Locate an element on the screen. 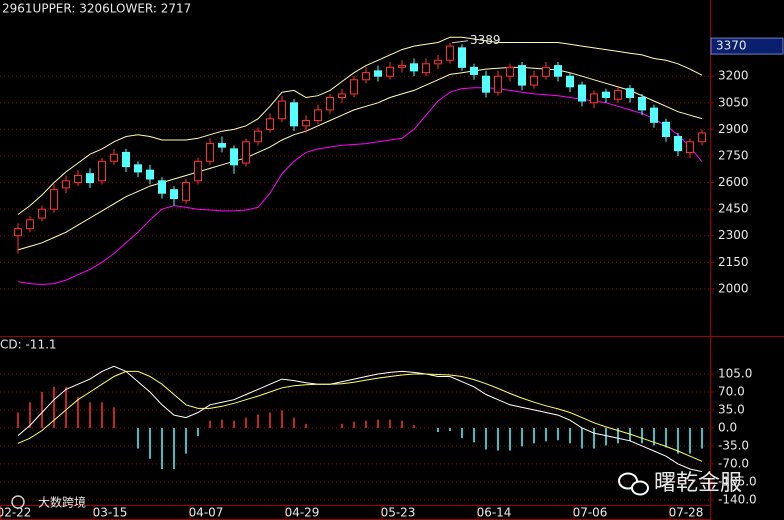 Image resolution: width=784 pixels, height=520 pixels. x-tick-label: 04-29 is located at coordinates (302, 513).